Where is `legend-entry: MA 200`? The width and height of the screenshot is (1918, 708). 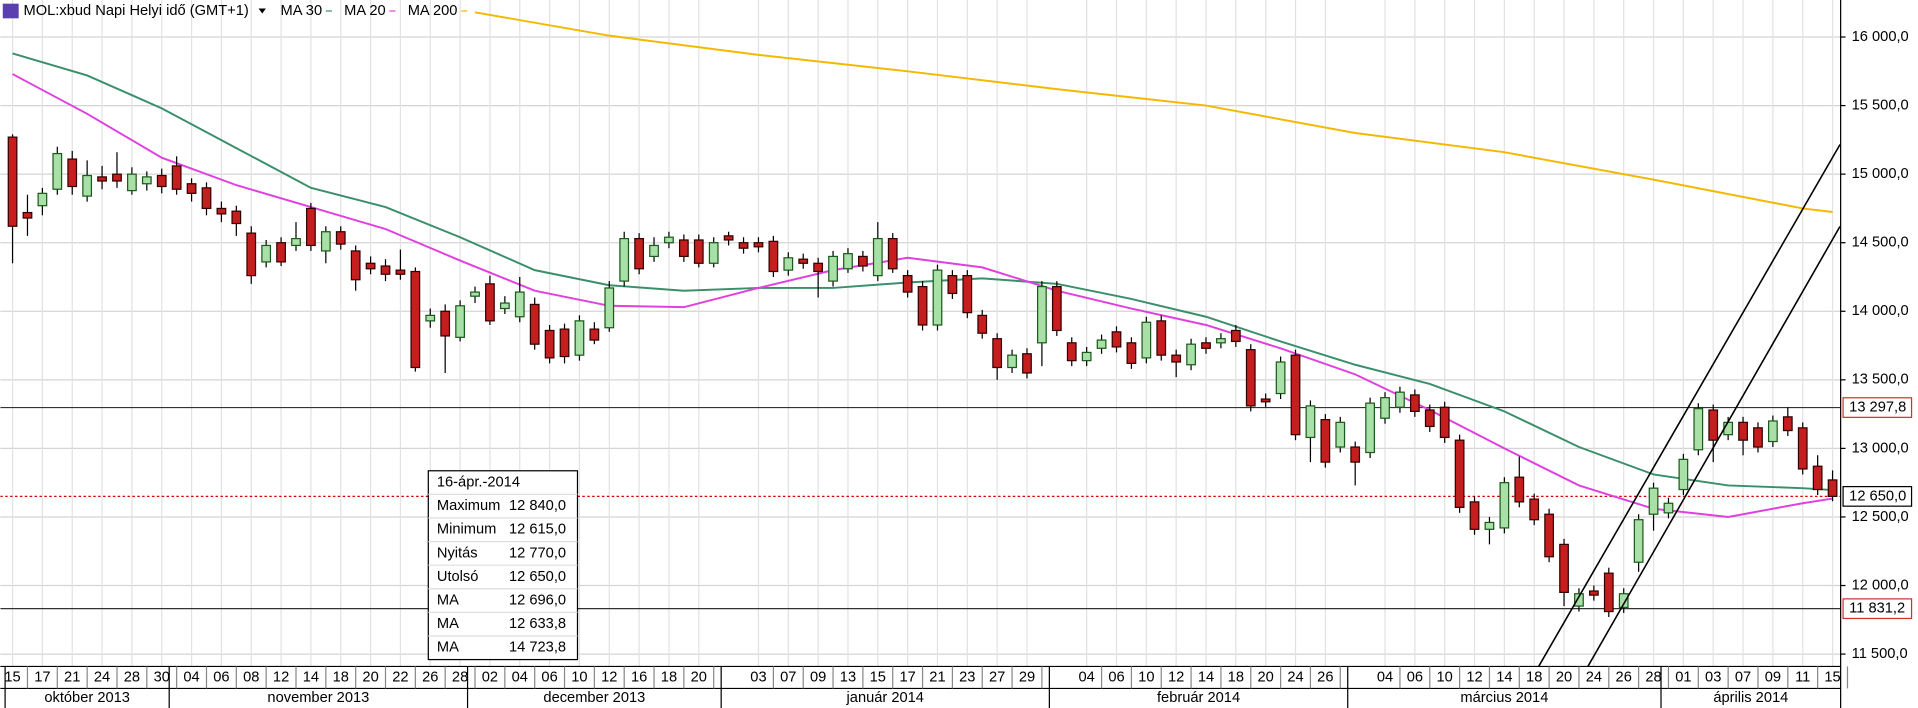 legend-entry: MA 200 is located at coordinates (433, 11).